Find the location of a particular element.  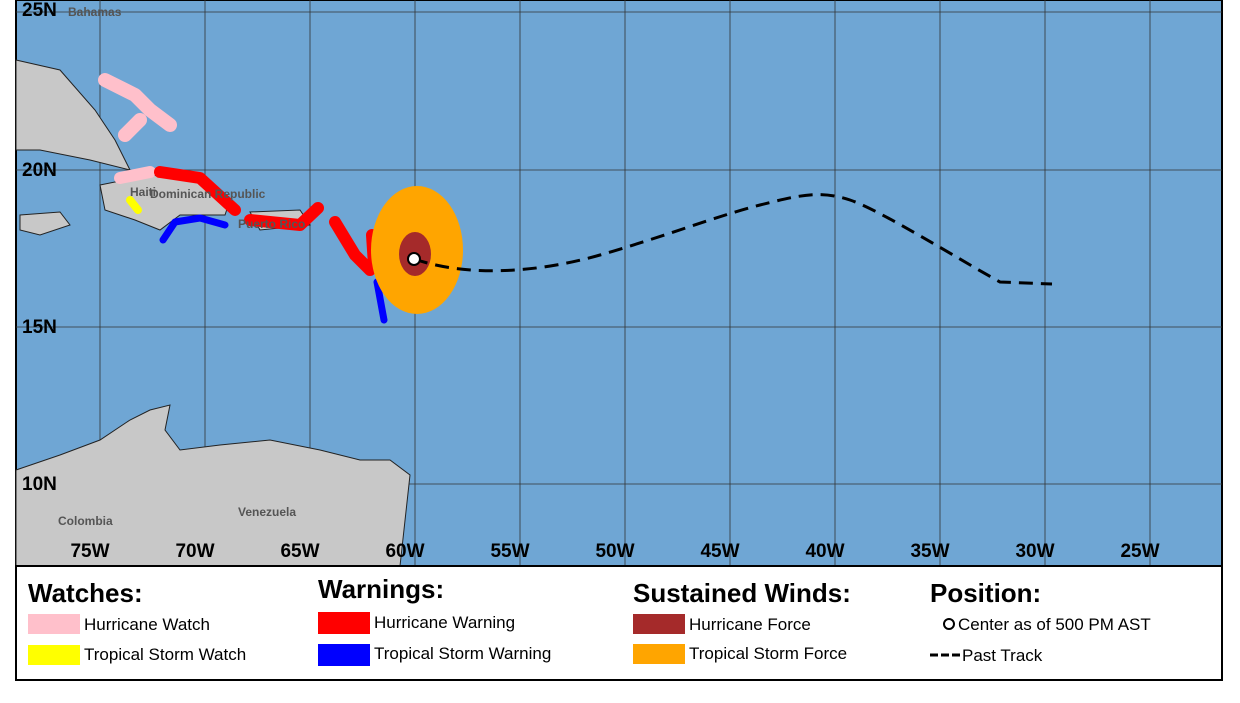

storm-center is located at coordinates (414, 259).